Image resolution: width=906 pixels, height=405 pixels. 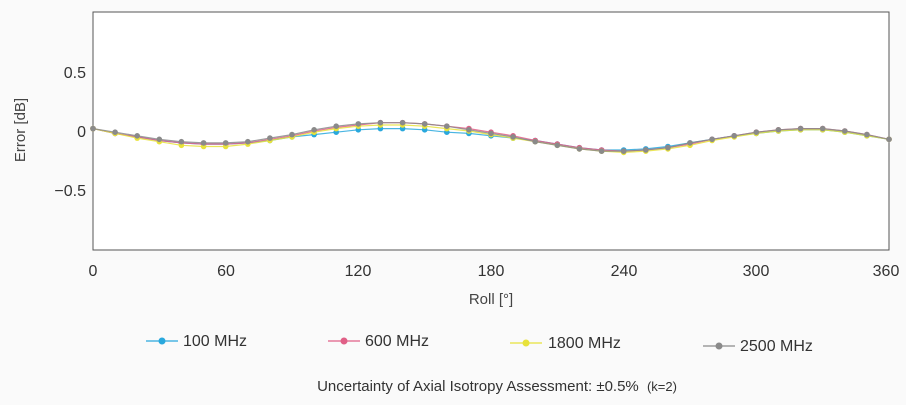 I want to click on legend-label-1800mhz: 1800 MHz, so click(x=584, y=343).